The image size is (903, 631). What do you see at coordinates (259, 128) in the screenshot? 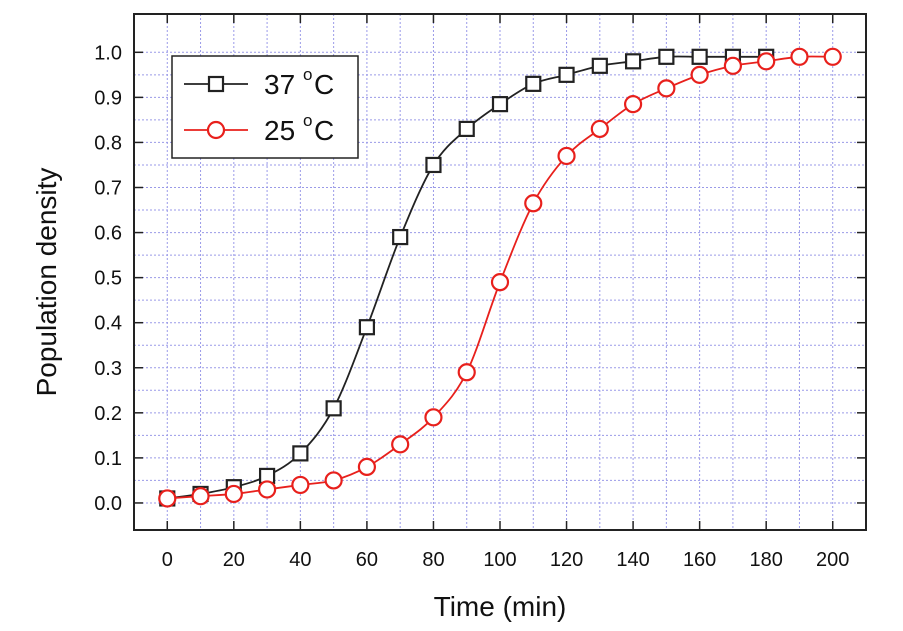
I see `legend-entry-25: 25 o C` at bounding box center [259, 128].